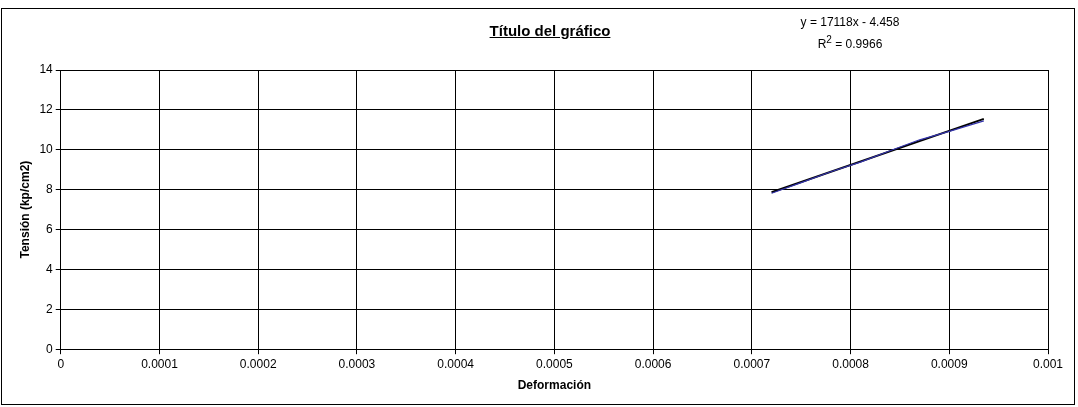 This screenshot has width=1078, height=407. What do you see at coordinates (949, 363) in the screenshot?
I see `x-tick-label: 0.0009` at bounding box center [949, 363].